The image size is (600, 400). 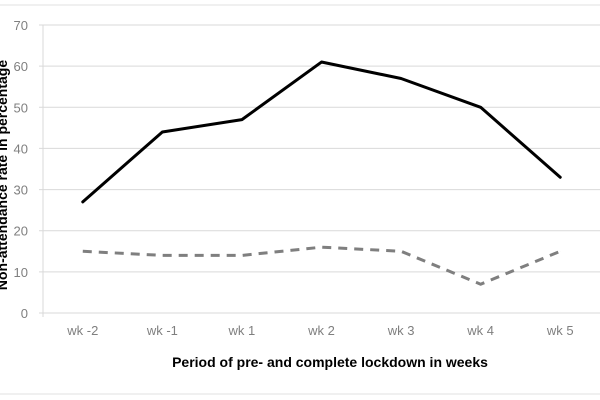 I want to click on y-tick-label: 50, so click(x=21, y=107).